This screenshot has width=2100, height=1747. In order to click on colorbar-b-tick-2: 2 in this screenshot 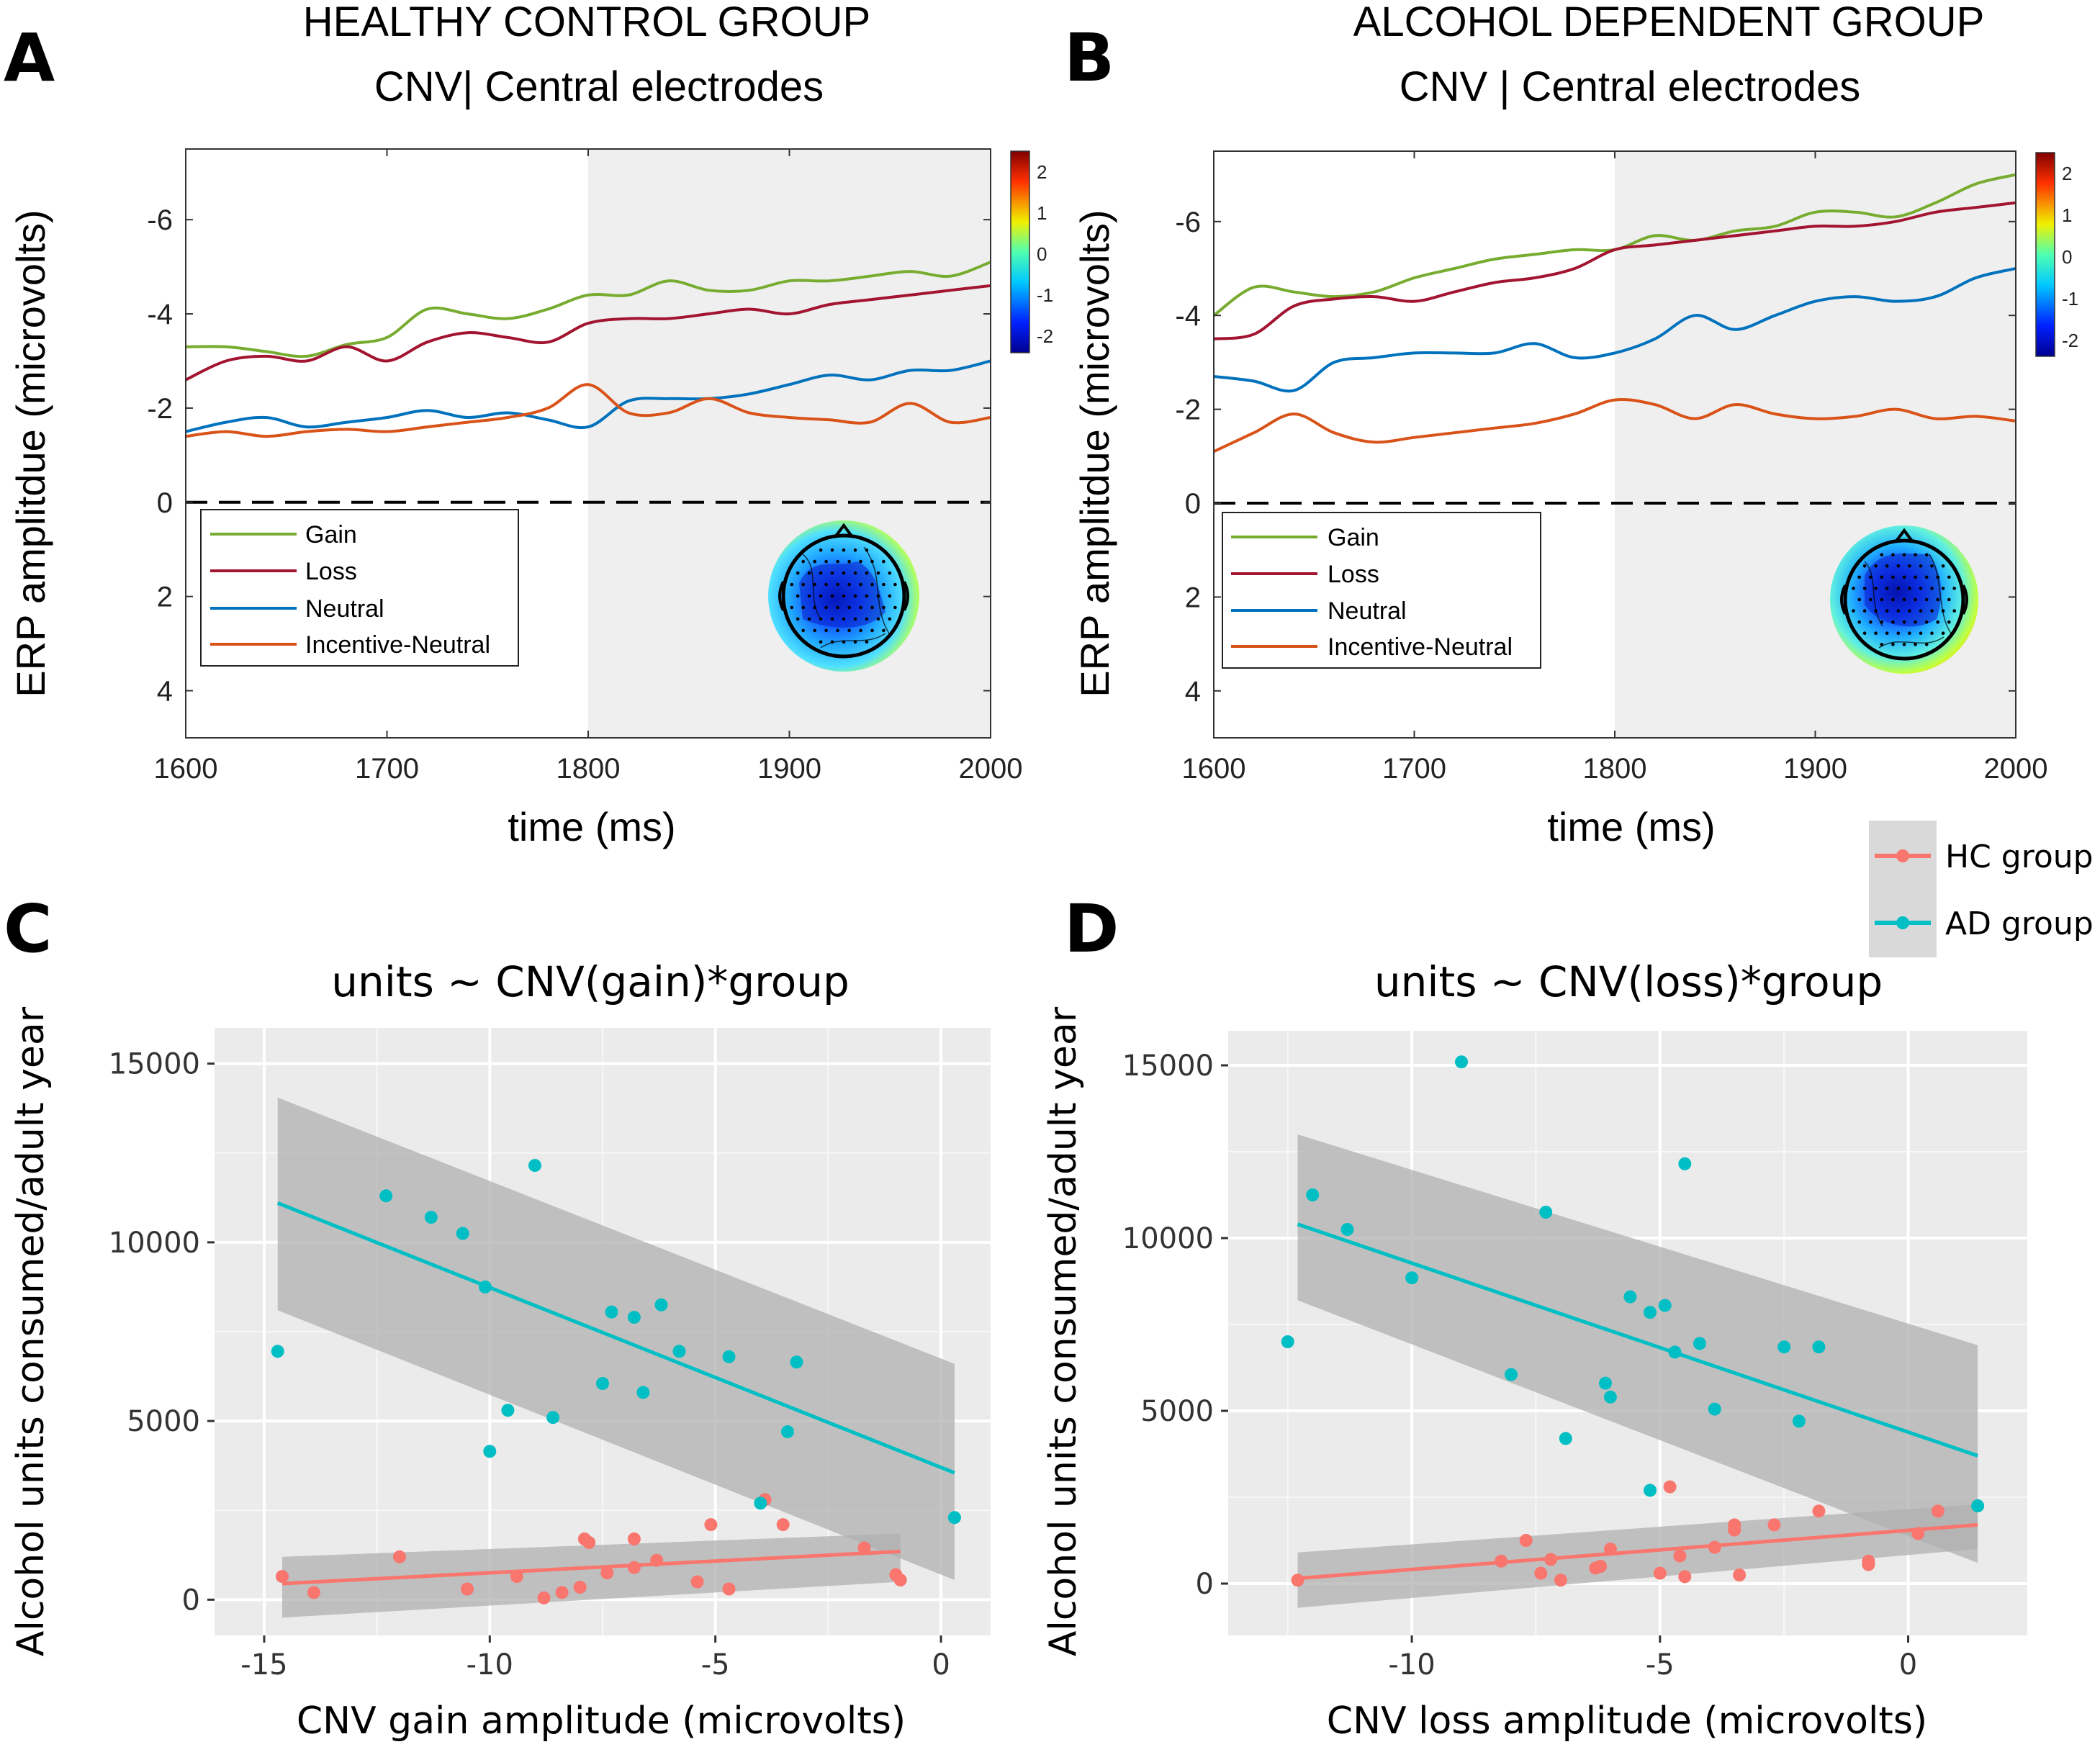, I will do `click(2067, 173)`.